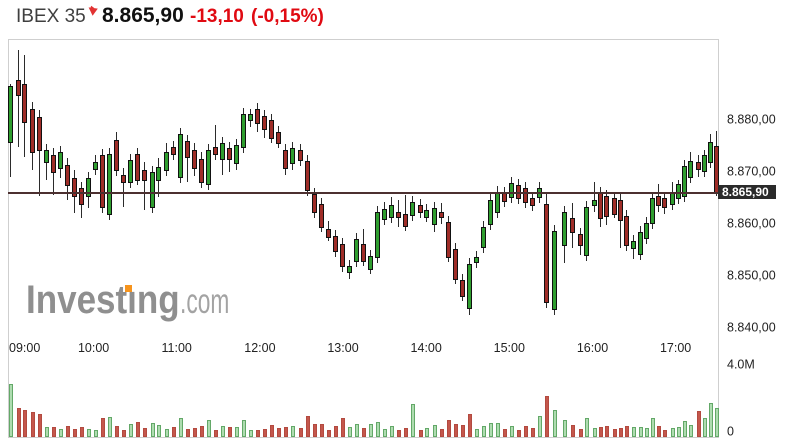 The image size is (795, 447). I want to click on svg-text: 16:00, so click(592, 348).